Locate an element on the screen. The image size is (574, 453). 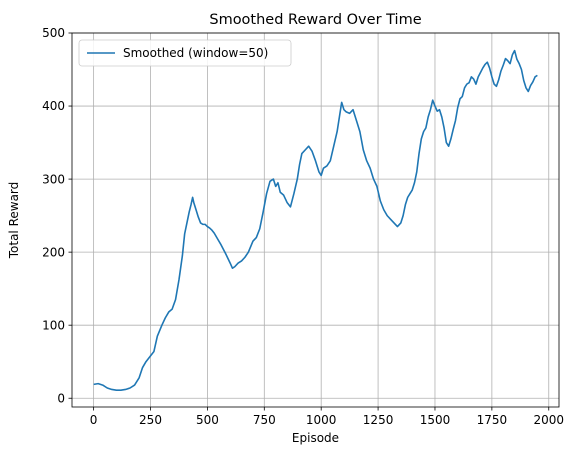
x-tick-label: 1250 is located at coordinates (378, 420).